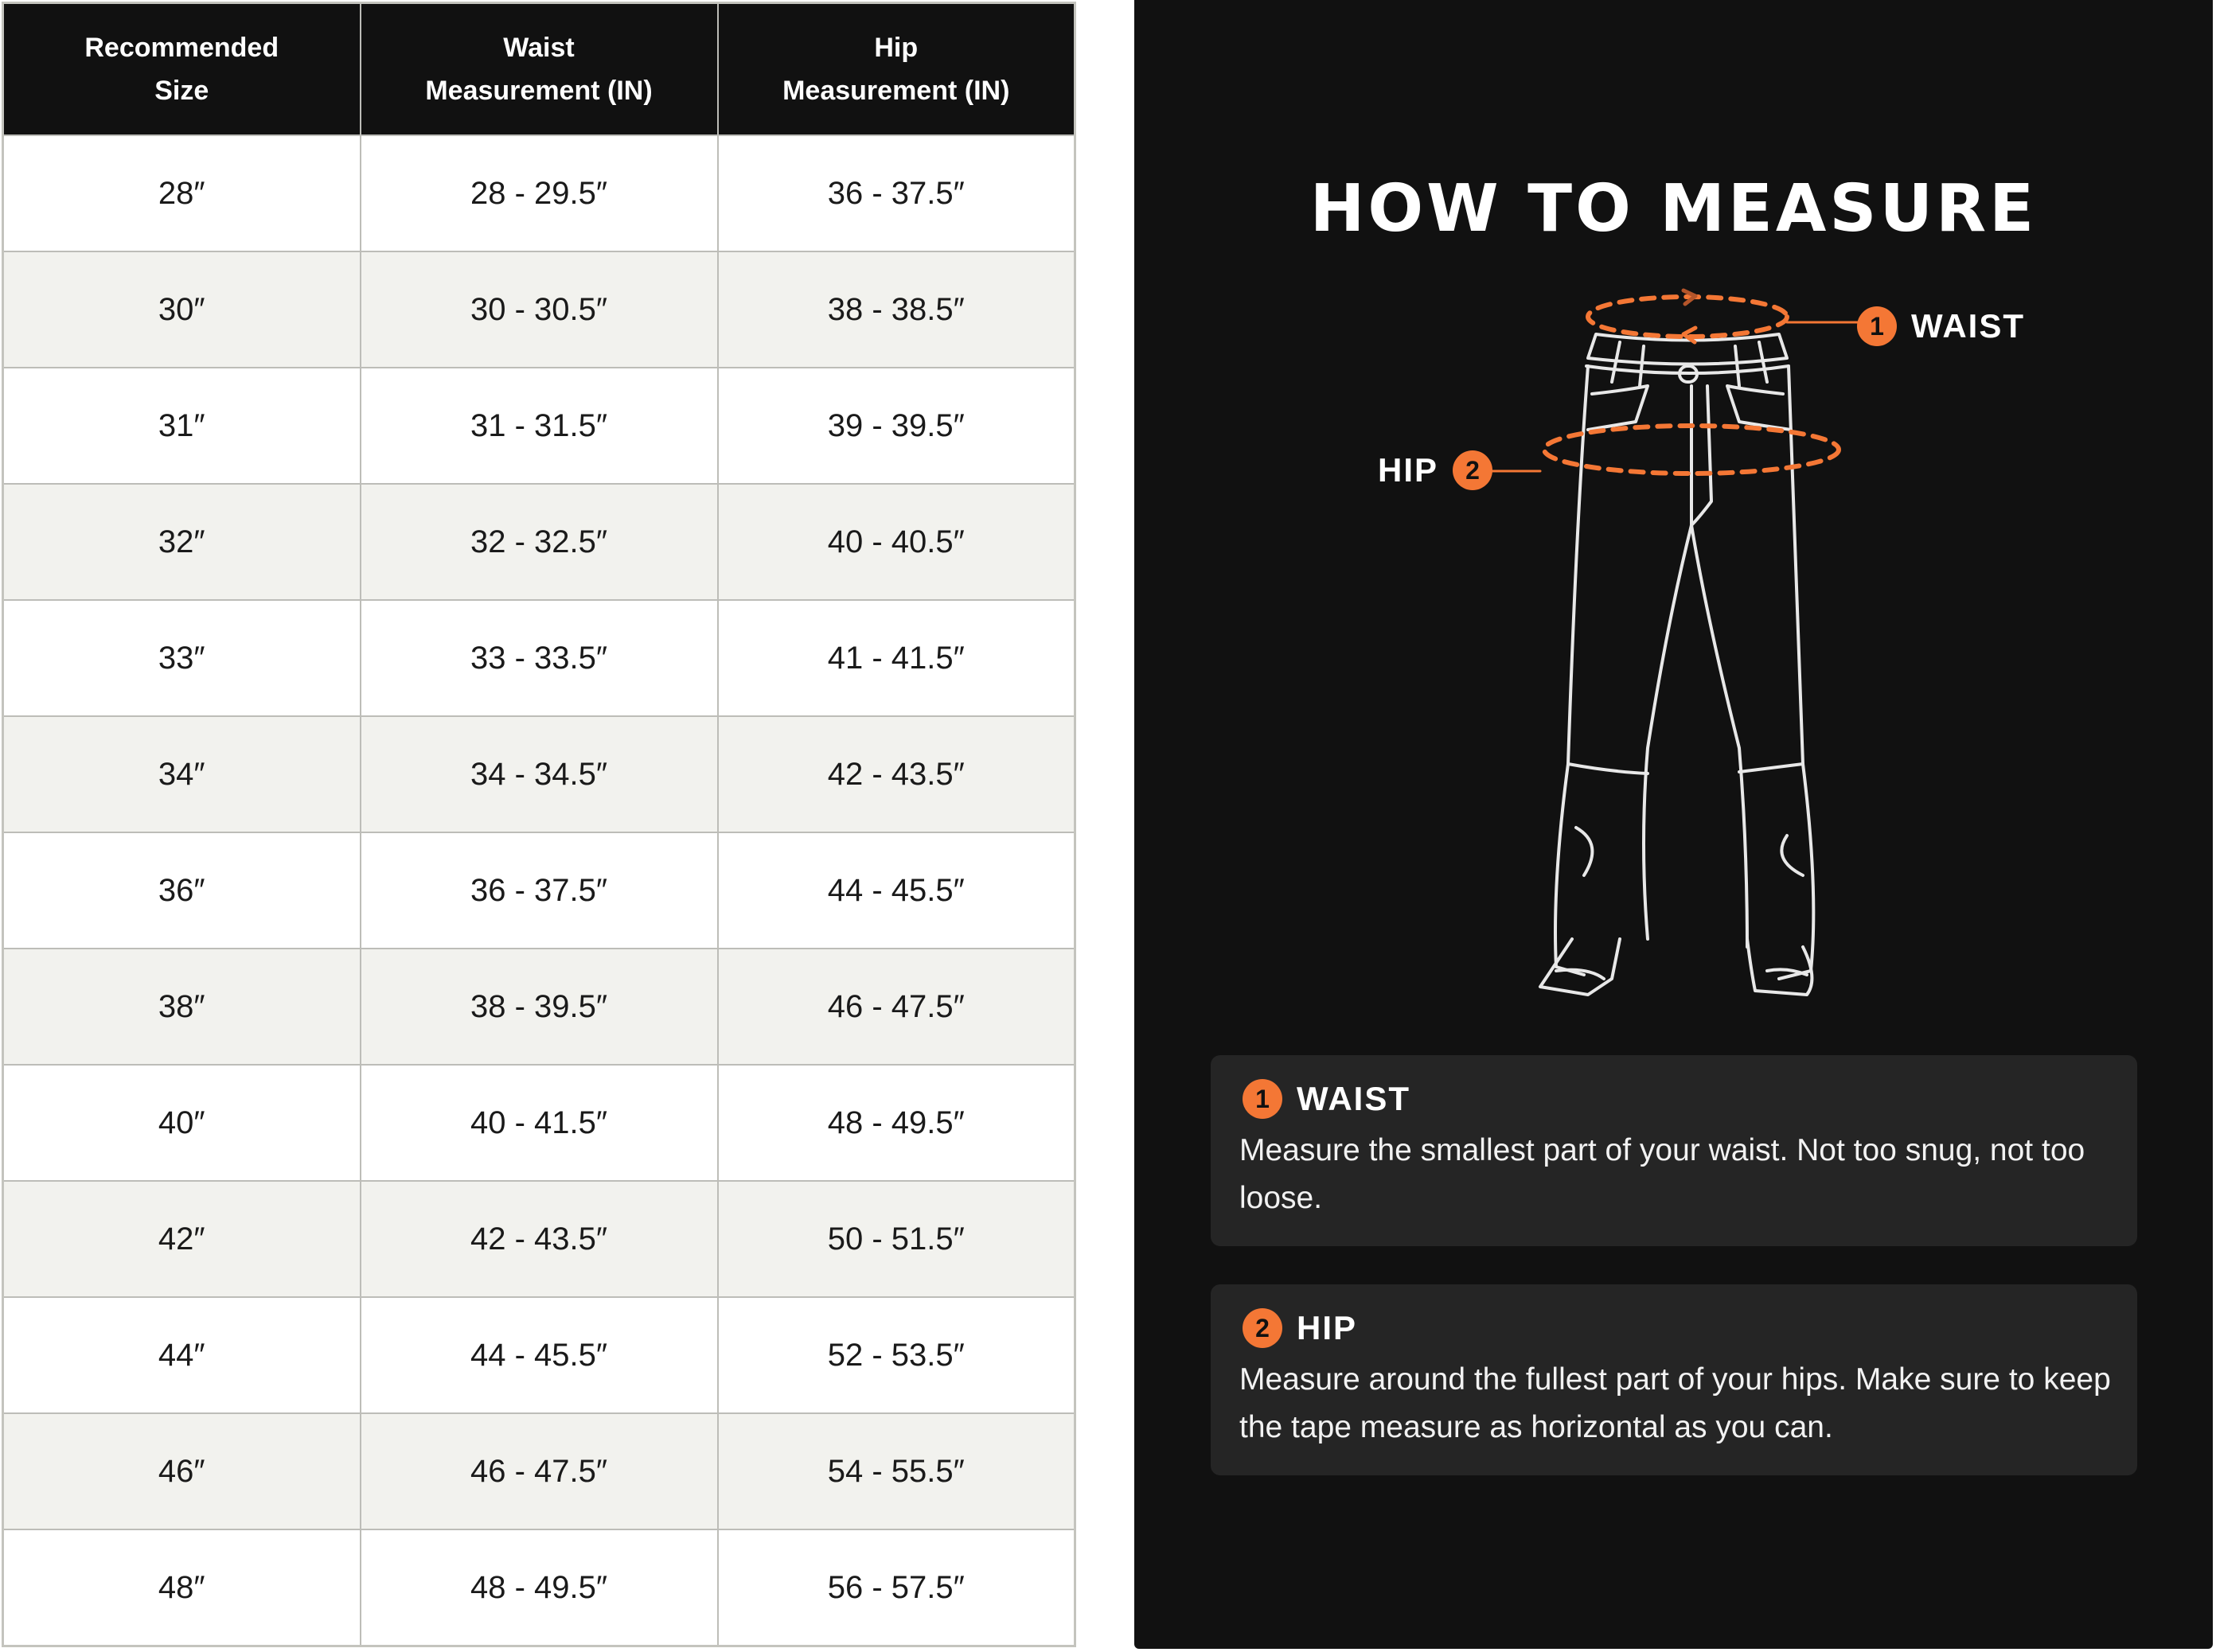 The height and width of the screenshot is (1652, 2216). What do you see at coordinates (182, 309) in the screenshot?
I see `size-cell: 30″` at bounding box center [182, 309].